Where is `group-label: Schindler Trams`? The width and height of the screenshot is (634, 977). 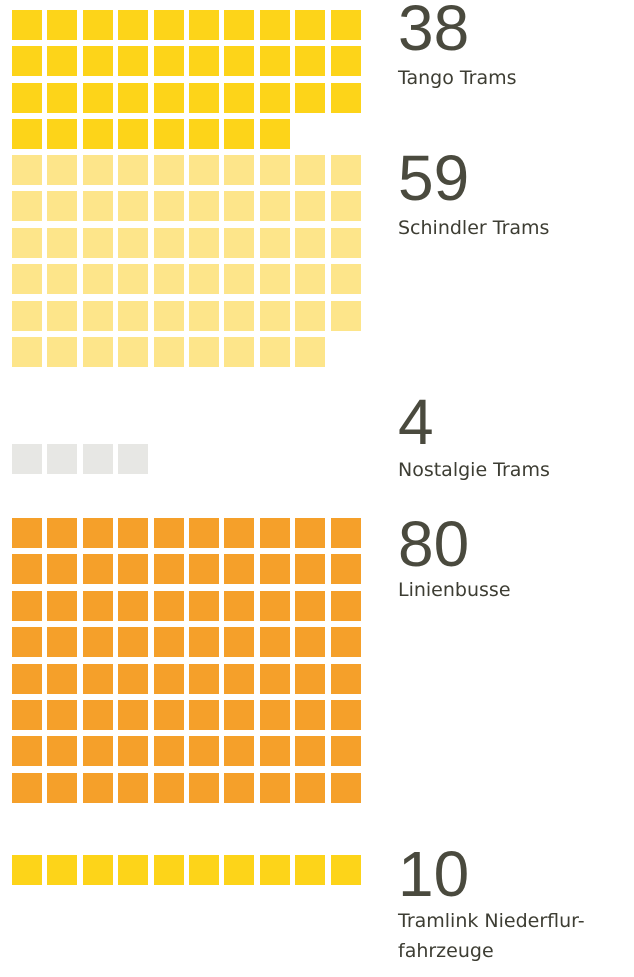
group-label: Schindler Trams is located at coordinates (474, 228).